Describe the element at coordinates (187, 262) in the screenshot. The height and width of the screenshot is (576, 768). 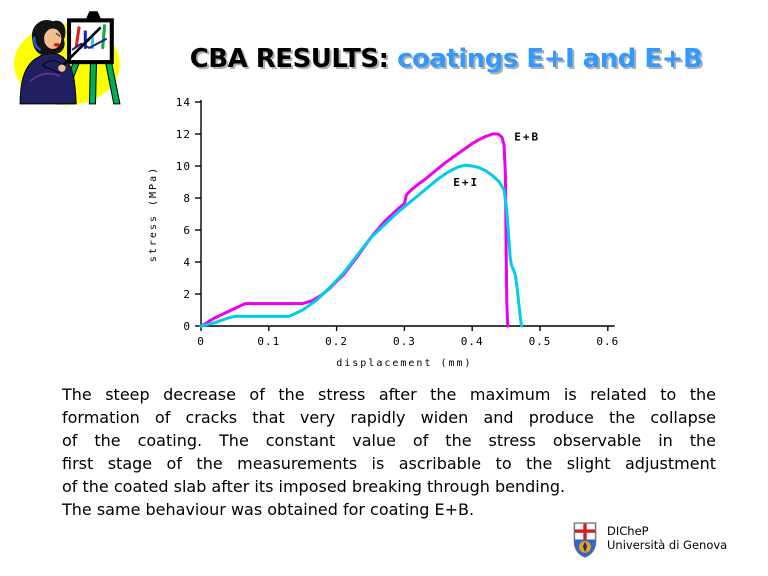
I see `y-tick-label: 4` at that location.